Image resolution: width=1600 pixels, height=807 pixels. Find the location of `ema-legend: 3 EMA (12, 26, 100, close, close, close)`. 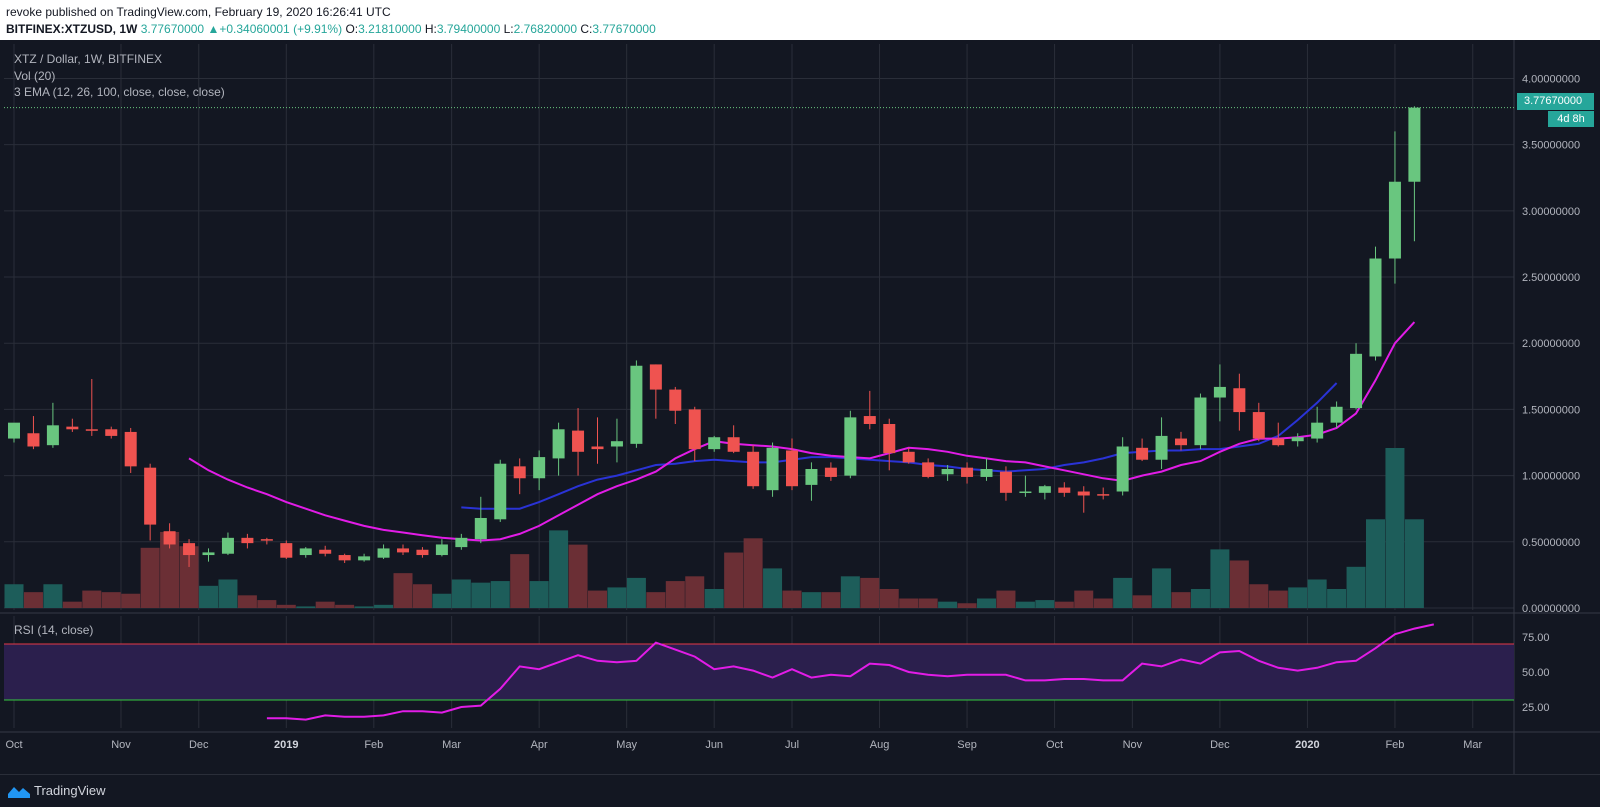

ema-legend: 3 EMA (12, 26, 100, close, close, close) is located at coordinates (119, 92).